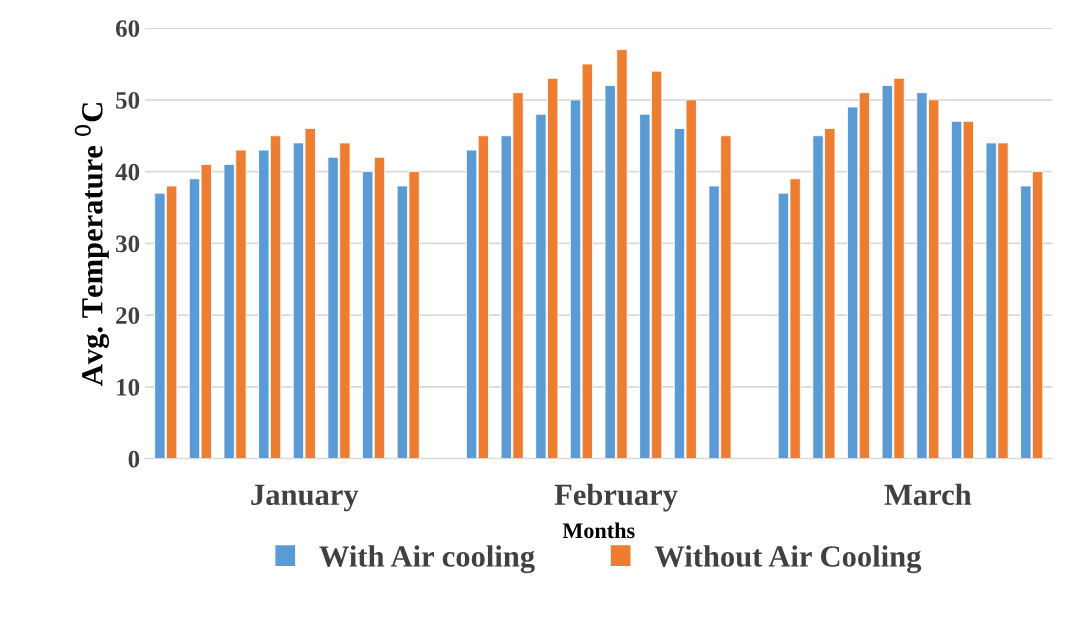 The width and height of the screenshot is (1074, 624). I want to click on x-tick-label: January, so click(305, 498).